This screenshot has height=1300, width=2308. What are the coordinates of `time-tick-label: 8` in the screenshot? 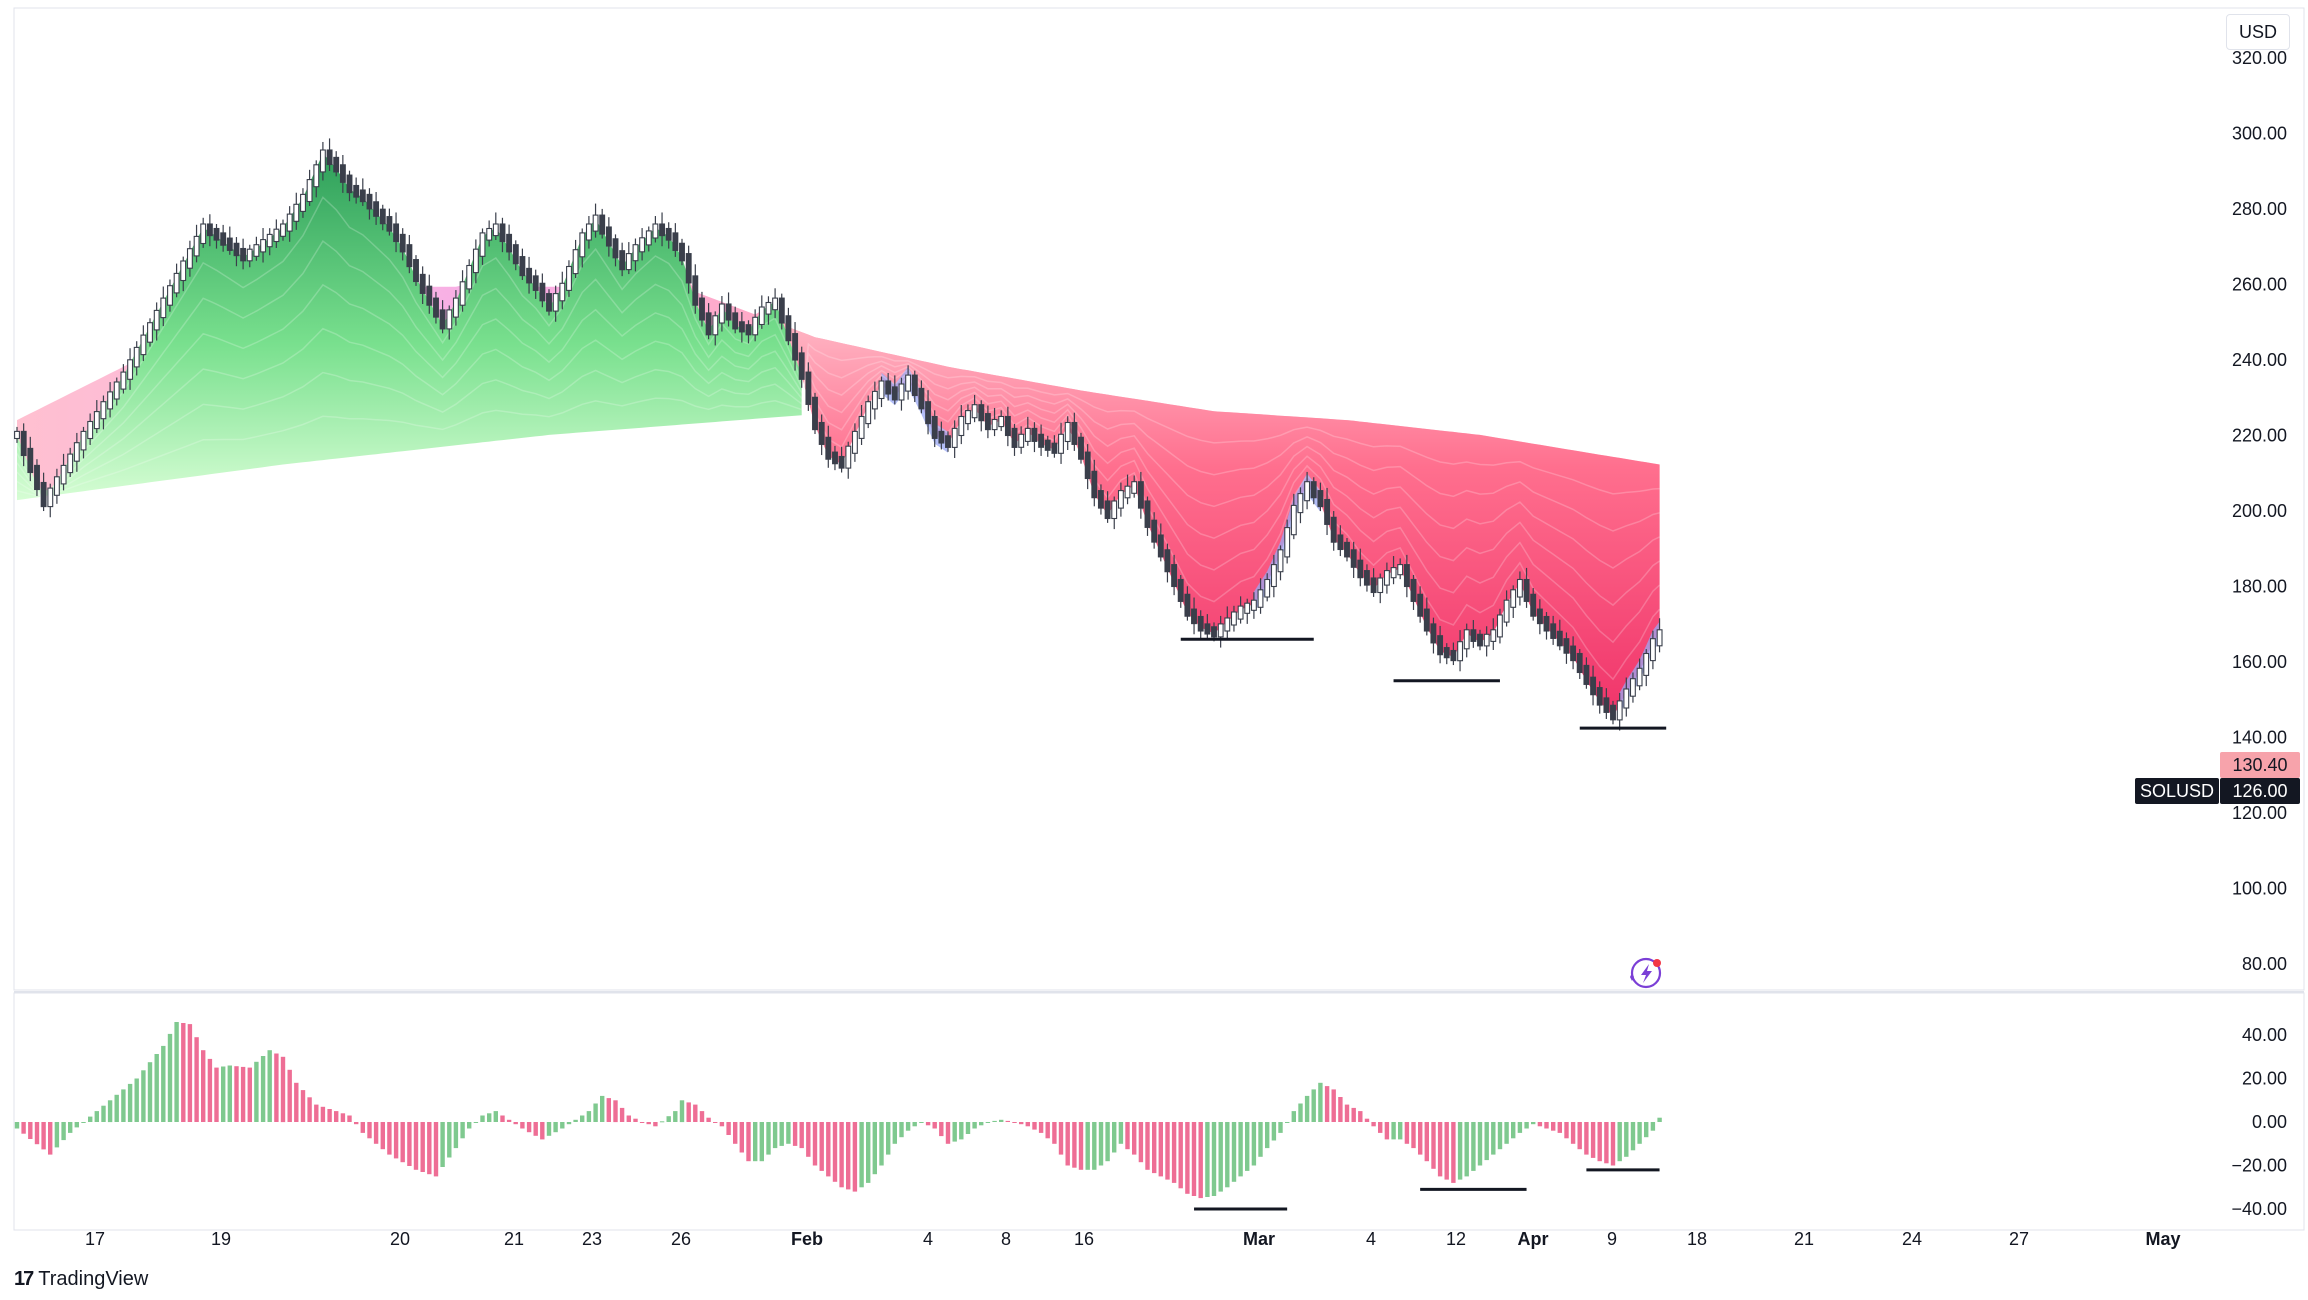 It's located at (1006, 1239).